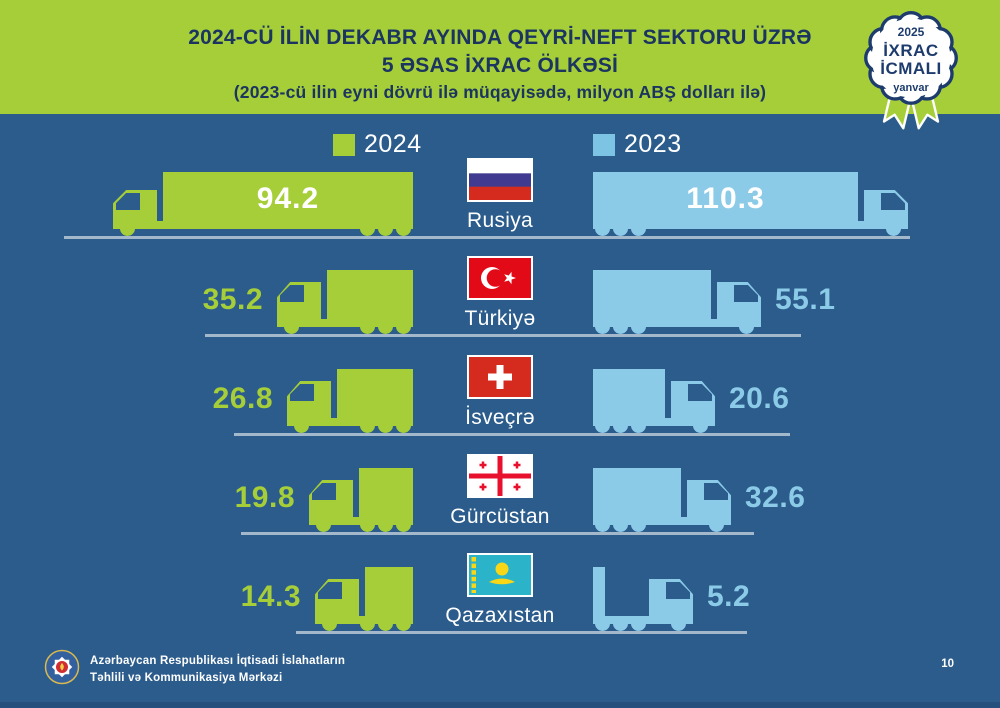  I want to click on country-label: Rusiya, so click(500, 220).